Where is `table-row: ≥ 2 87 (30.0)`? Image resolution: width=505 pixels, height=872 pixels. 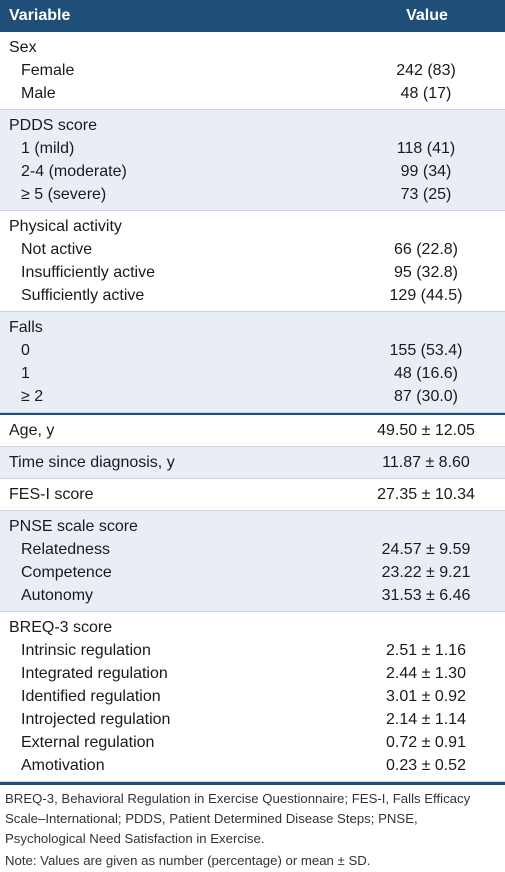 table-row: ≥ 2 87 (30.0) is located at coordinates (252, 396).